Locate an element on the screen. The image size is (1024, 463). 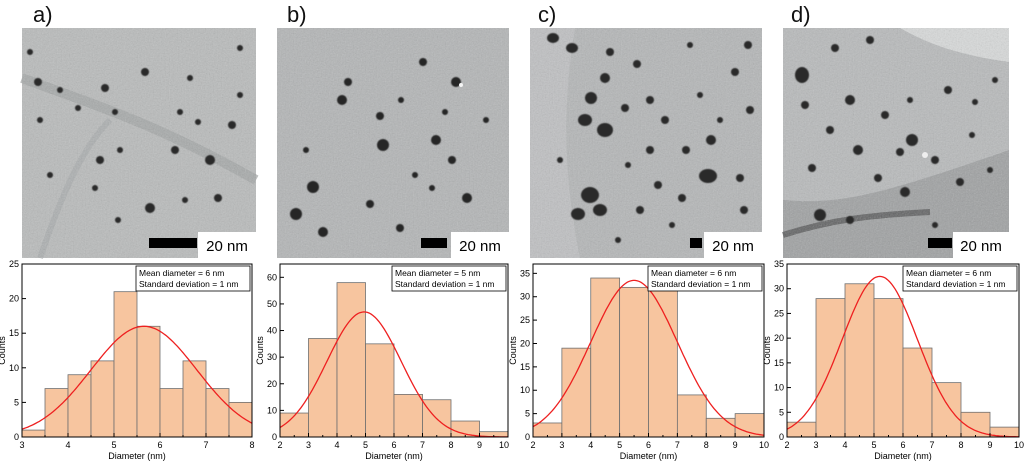
bright-spot is located at coordinates (925, 155).